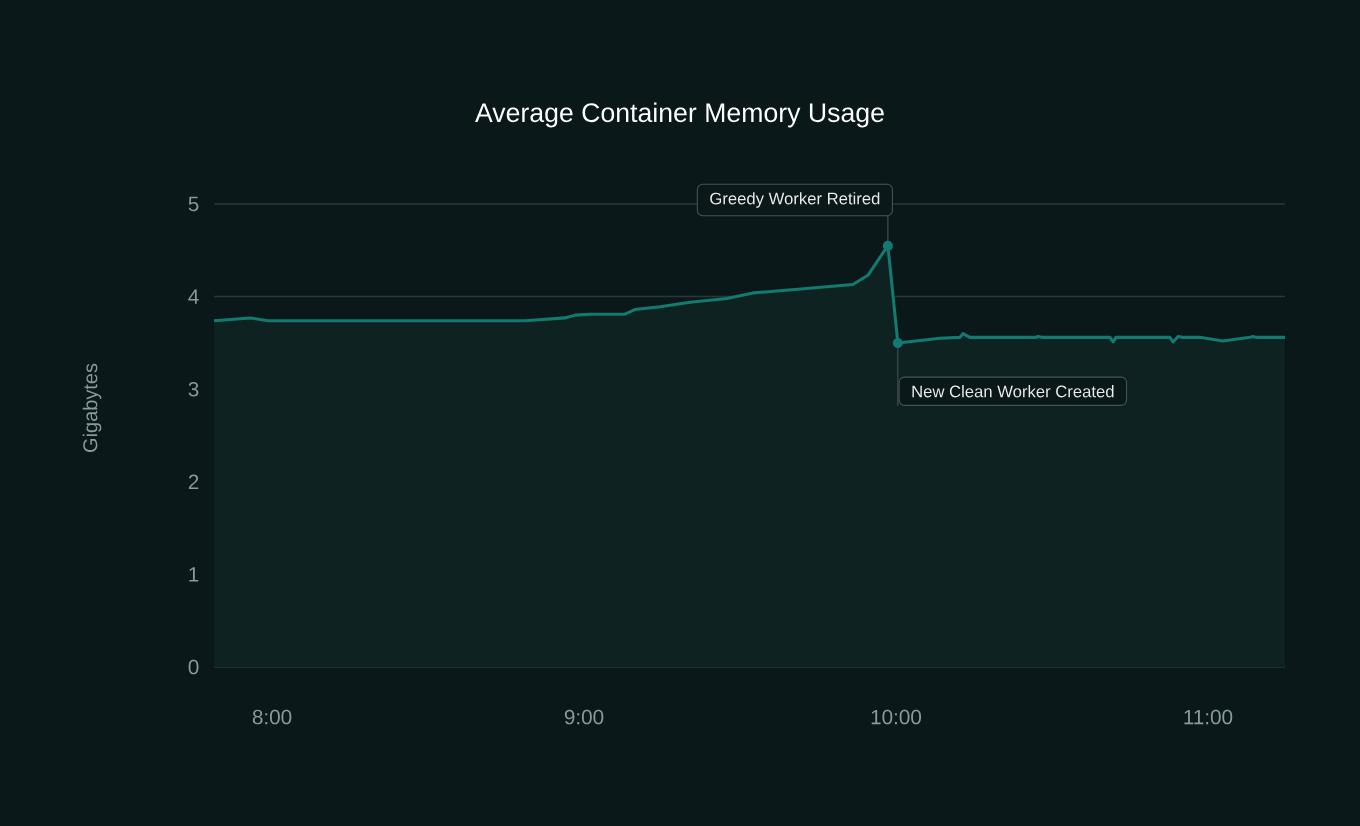 The width and height of the screenshot is (1360, 826). What do you see at coordinates (795, 200) in the screenshot?
I see `annotation: Greedy Worker Retired` at bounding box center [795, 200].